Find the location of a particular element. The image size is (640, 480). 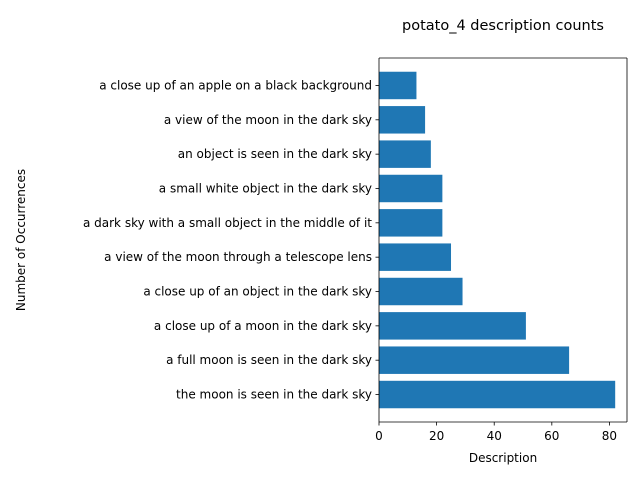

y-tick-label: an object is seen in the dark sky is located at coordinates (275, 154).